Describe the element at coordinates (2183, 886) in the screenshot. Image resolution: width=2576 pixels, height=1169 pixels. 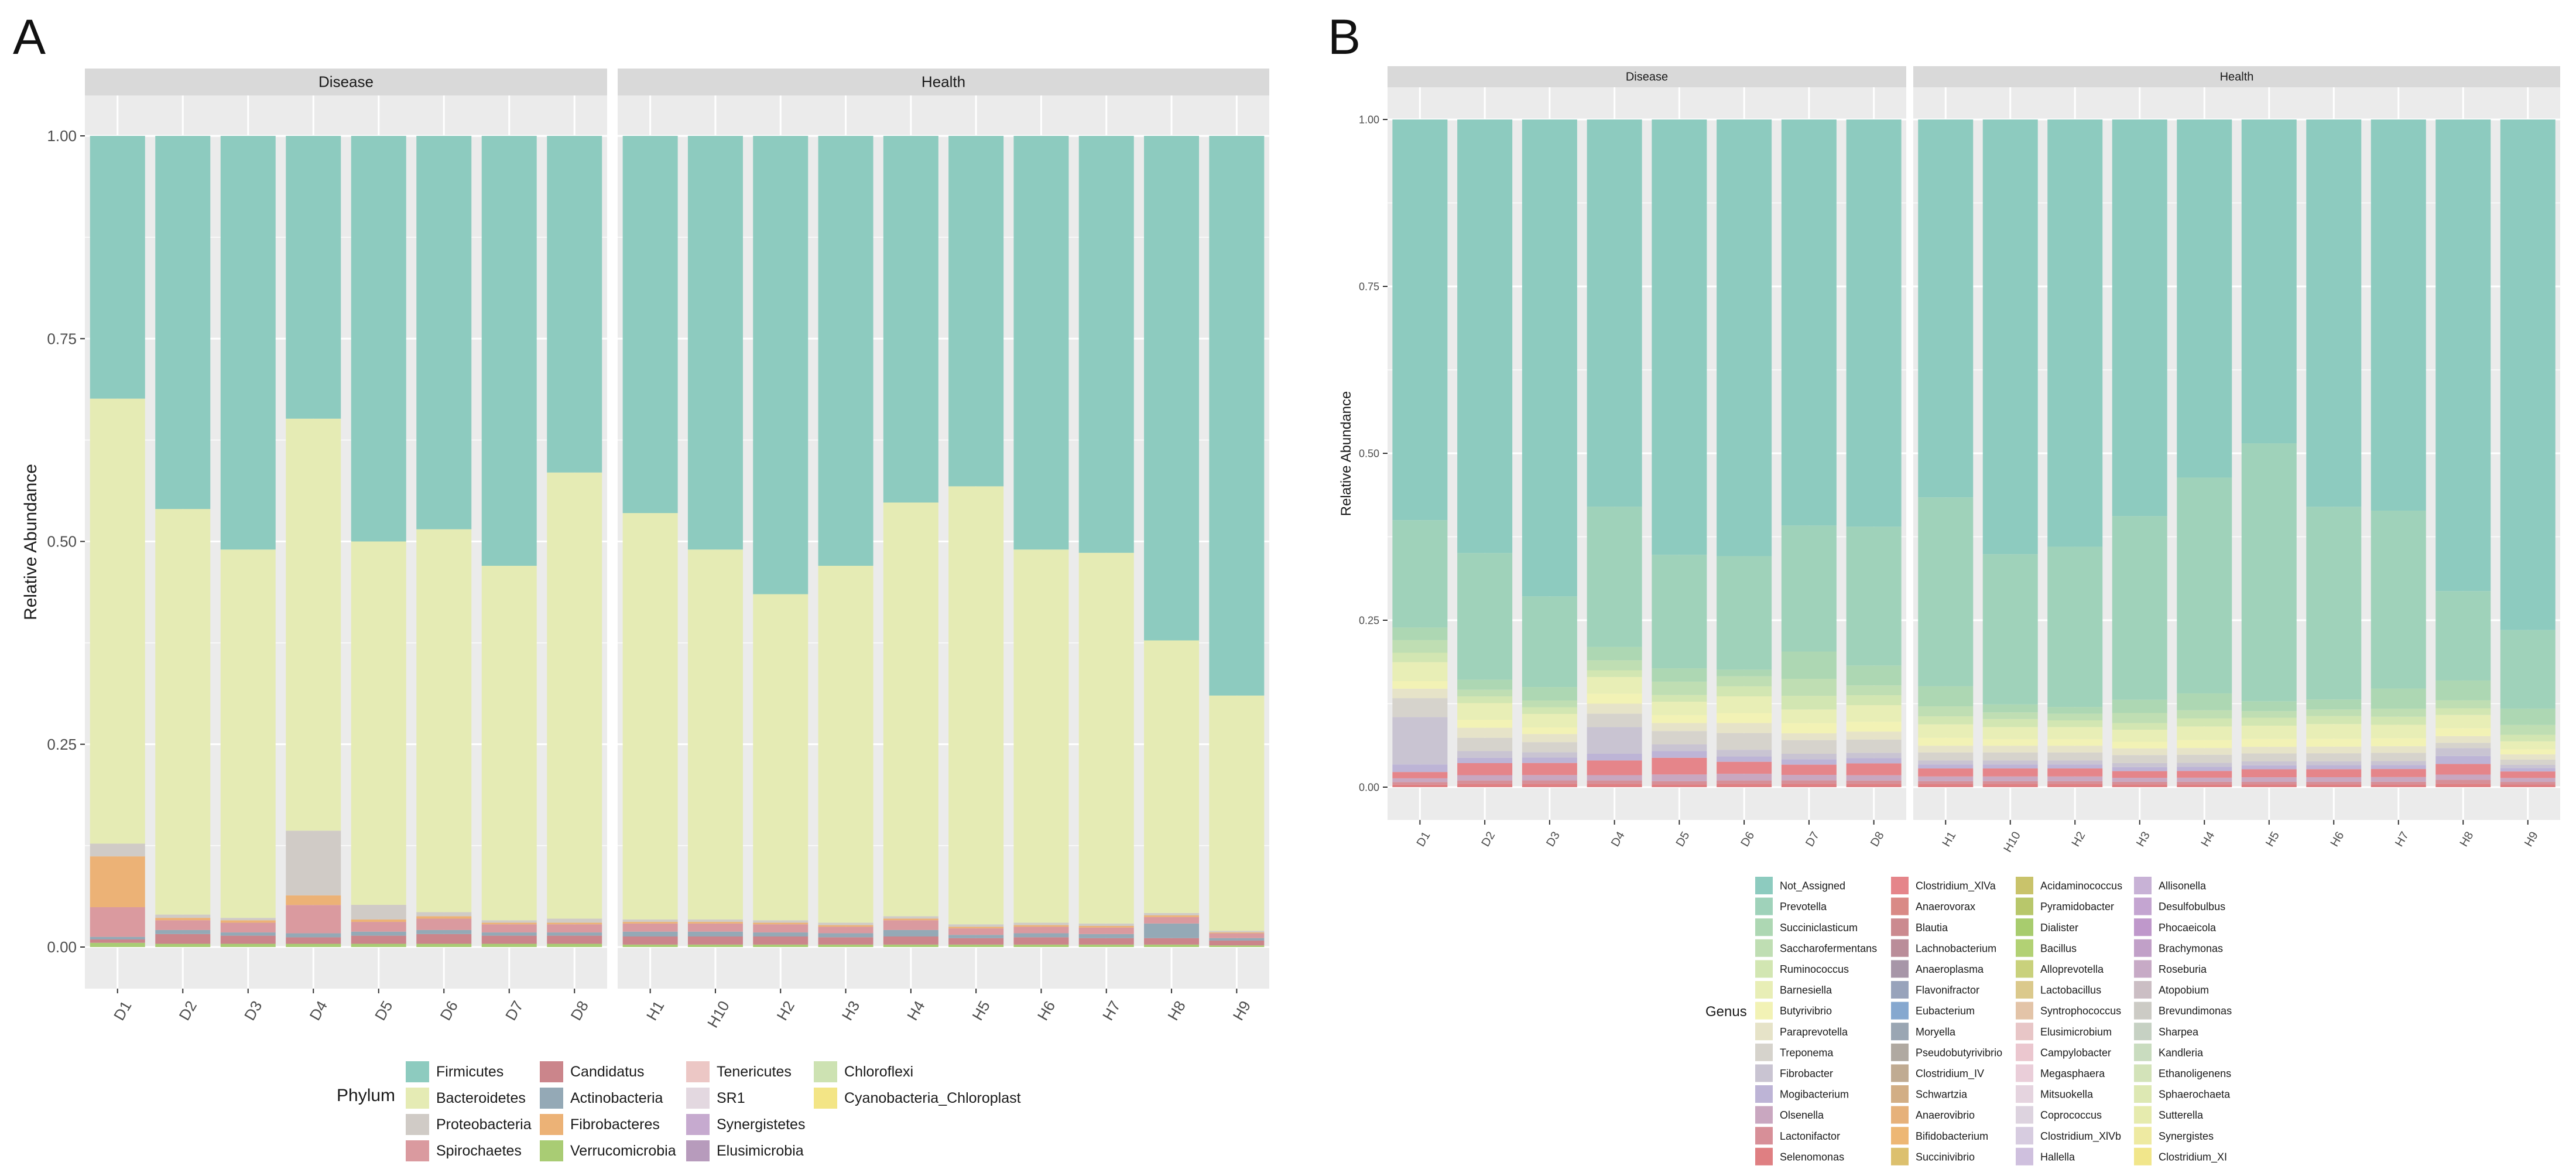
I see `legend-label: Allisonella` at that location.